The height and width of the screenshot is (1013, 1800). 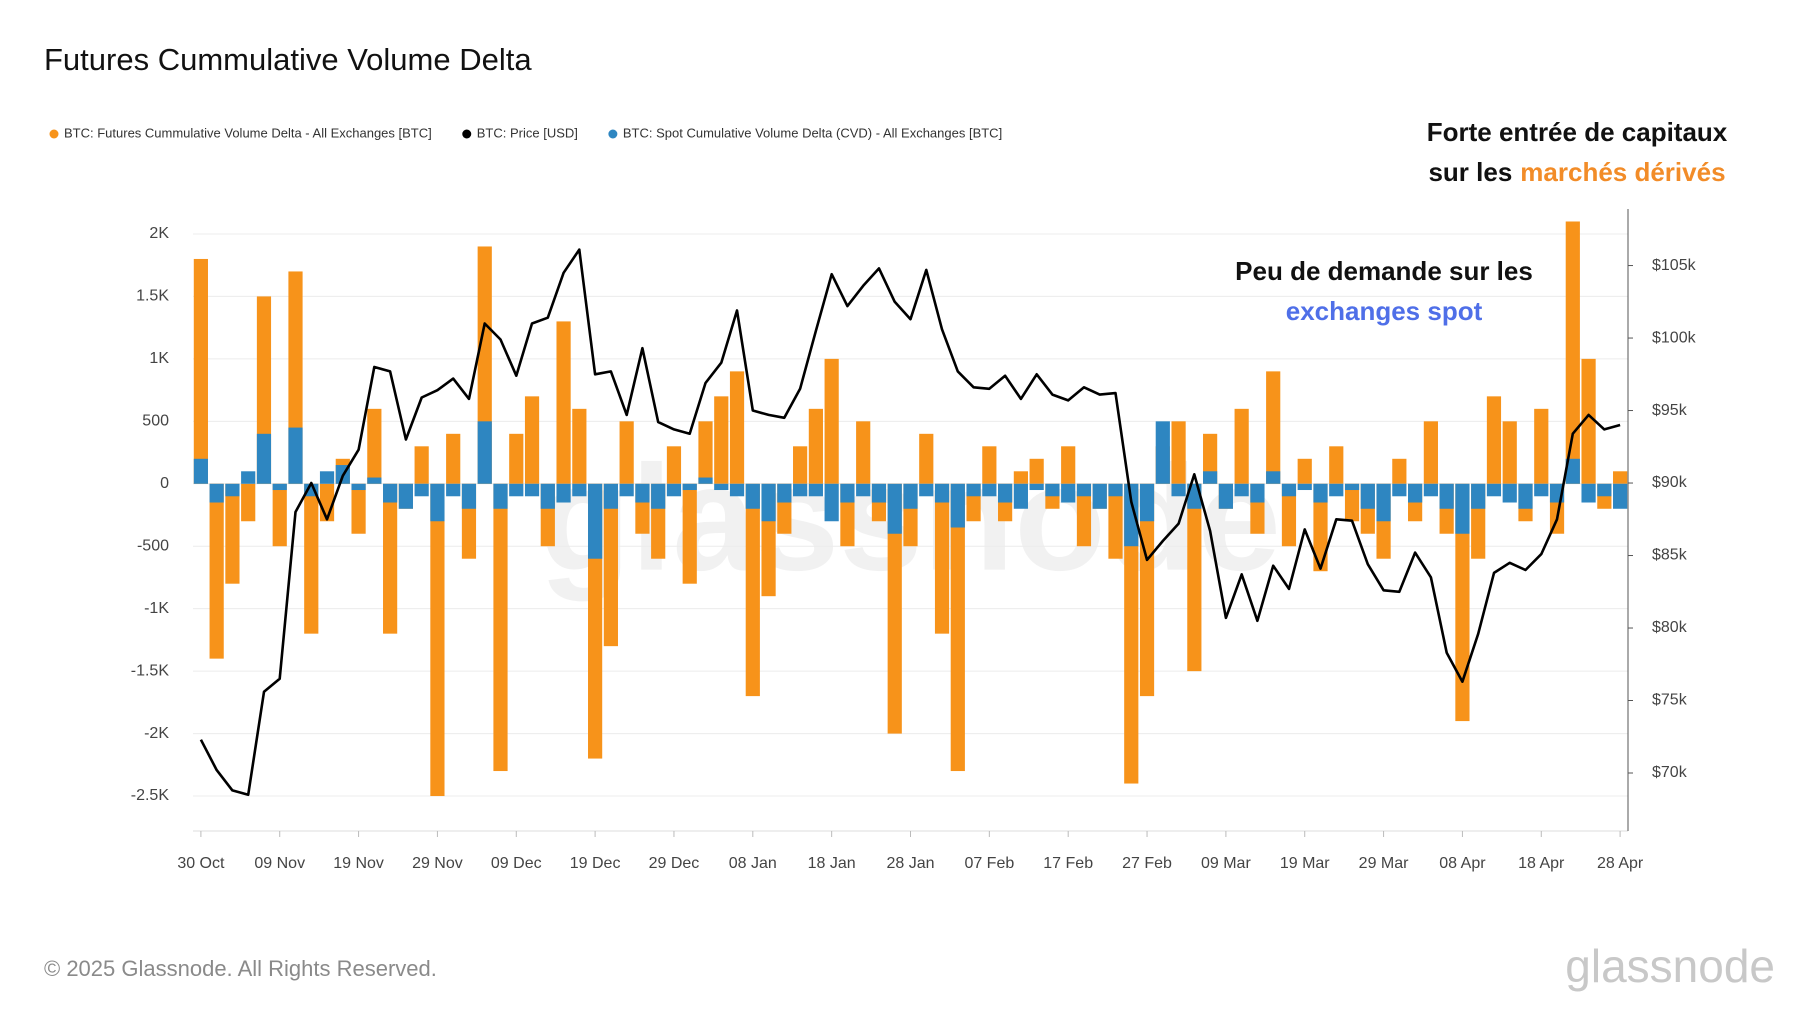 What do you see at coordinates (159, 233) in the screenshot?
I see `y-tick-label: 2K` at bounding box center [159, 233].